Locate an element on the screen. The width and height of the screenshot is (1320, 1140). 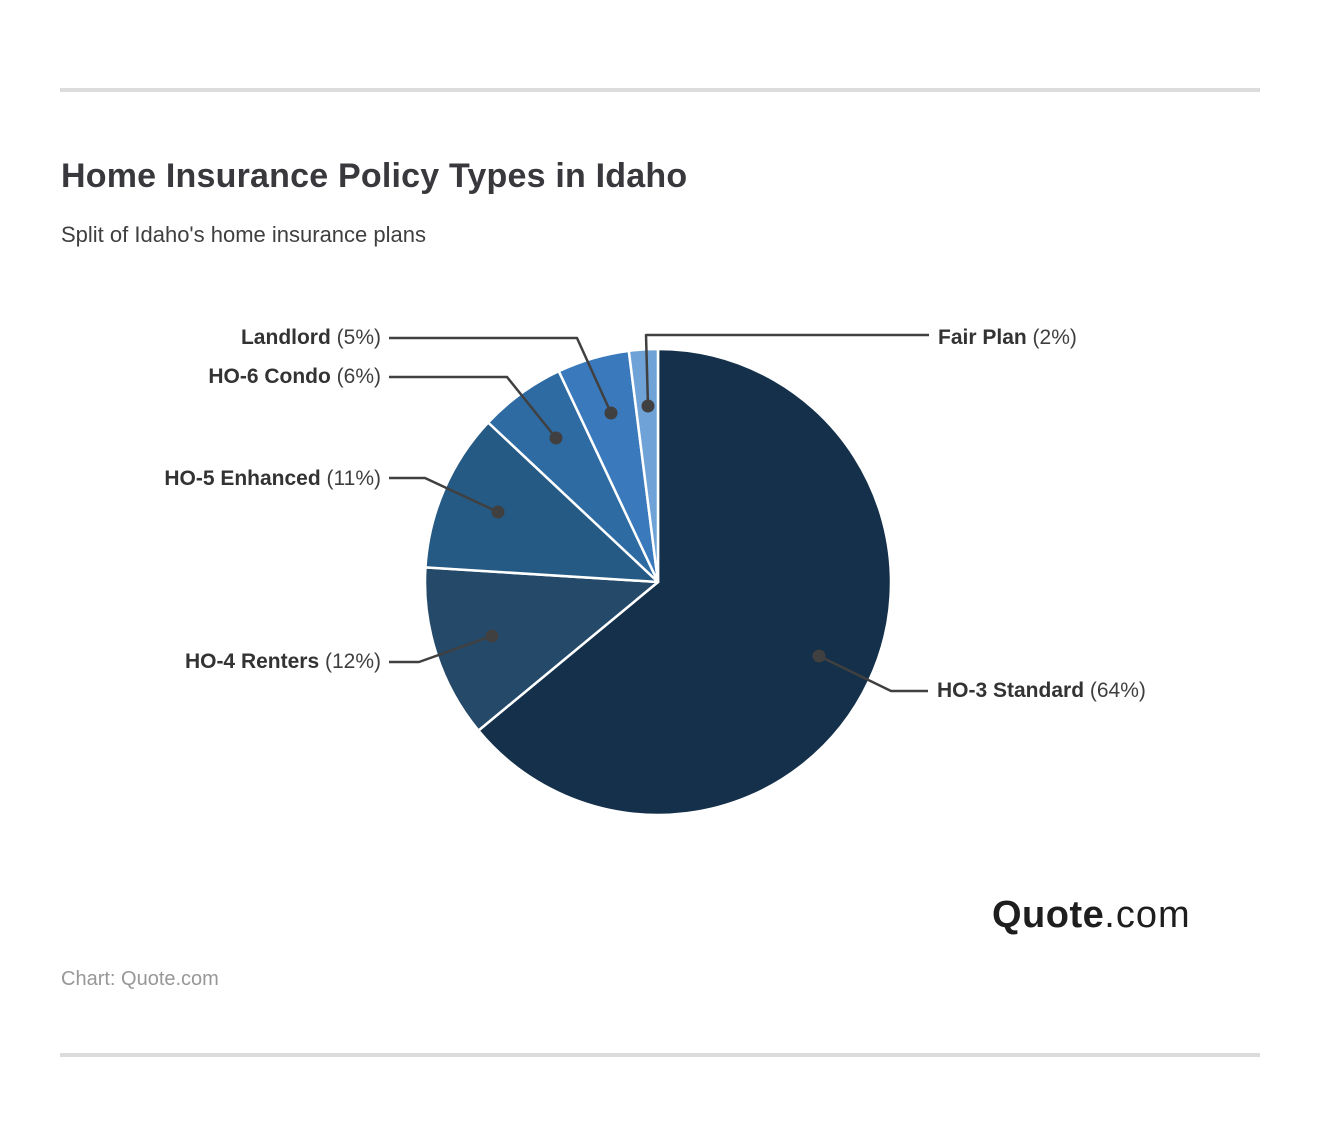
top-divider is located at coordinates (660, 90).